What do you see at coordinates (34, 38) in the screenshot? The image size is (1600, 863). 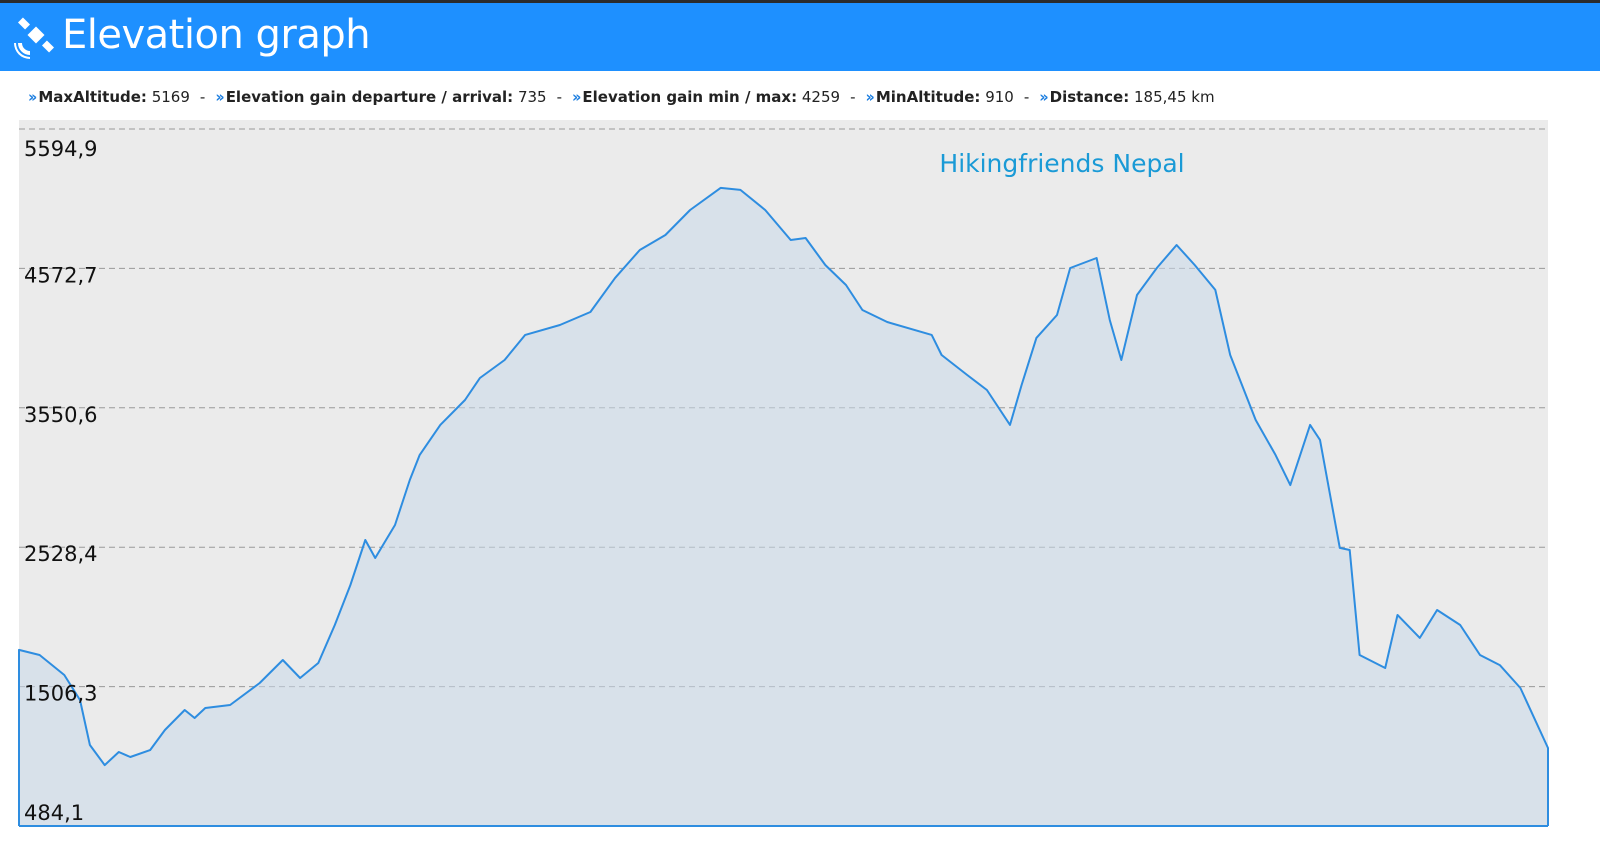 I see `satellite-icon` at bounding box center [34, 38].